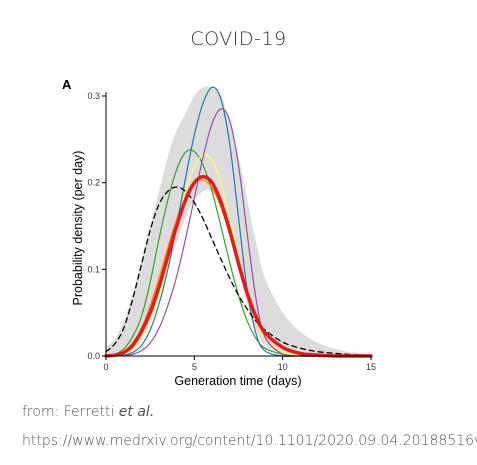 The height and width of the screenshot is (465, 477). I want to click on x-axis-label: Generation time (days), so click(237, 381).